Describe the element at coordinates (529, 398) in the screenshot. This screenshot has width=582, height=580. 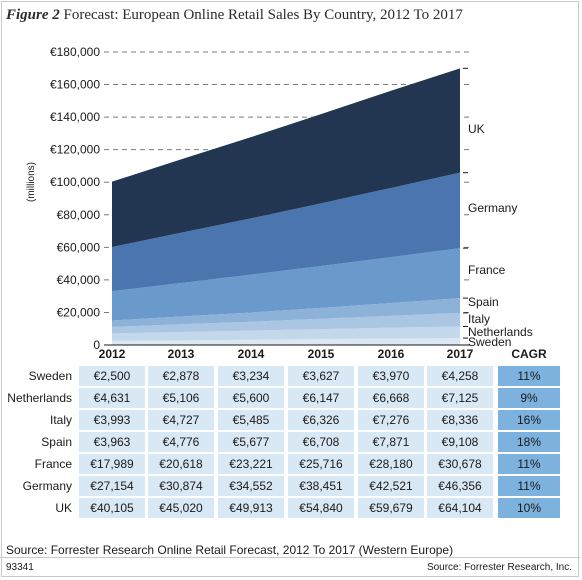
I see `table-cagr-cell: 9%` at that location.